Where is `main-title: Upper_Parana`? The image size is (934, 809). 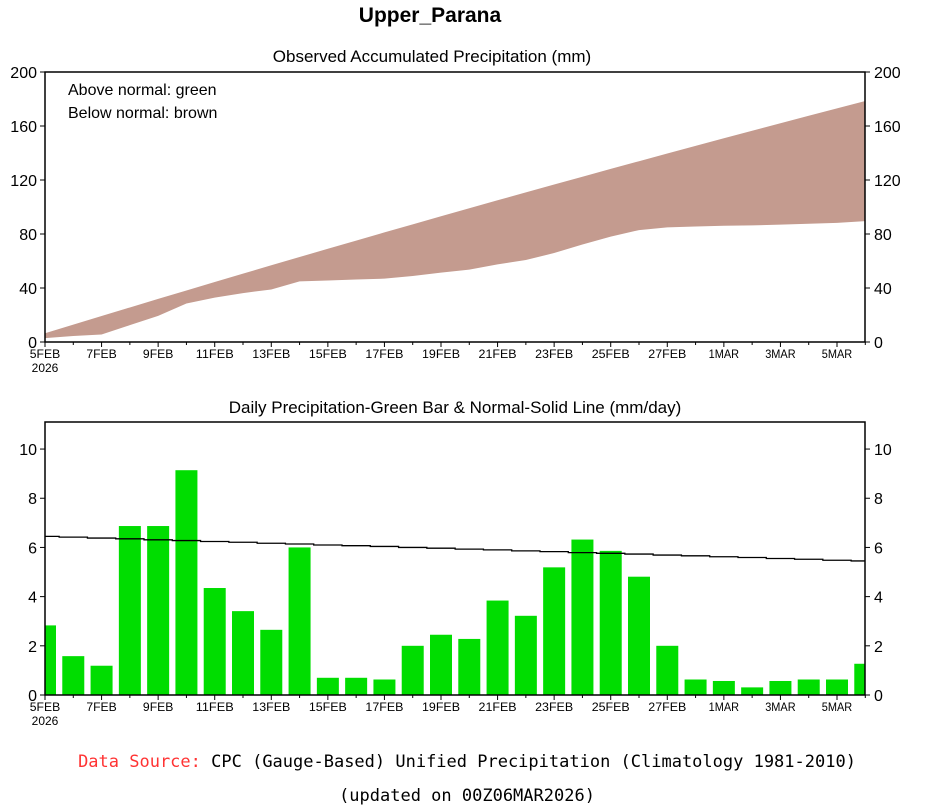 main-title: Upper_Parana is located at coordinates (430, 15).